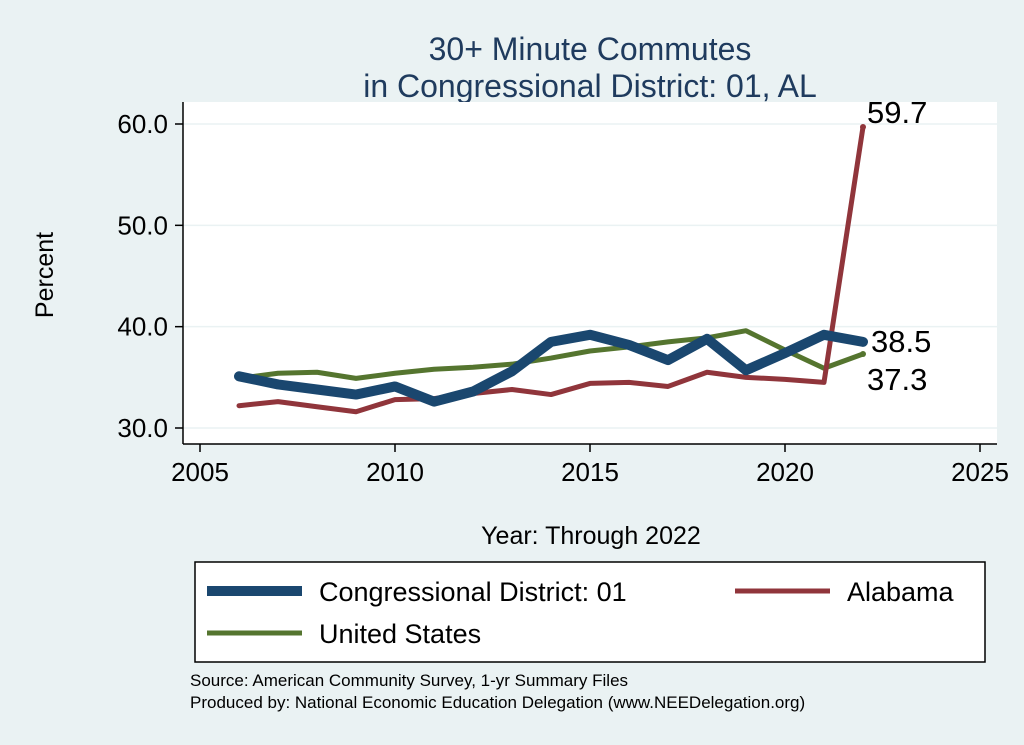 The width and height of the screenshot is (1024, 745). What do you see at coordinates (897, 112) in the screenshot?
I see `end-label-alabama: 59.7` at bounding box center [897, 112].